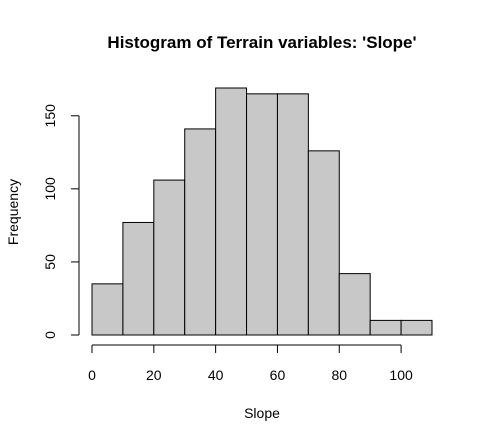  Describe the element at coordinates (92, 375) in the screenshot. I see `x-tick-label: 0` at that location.